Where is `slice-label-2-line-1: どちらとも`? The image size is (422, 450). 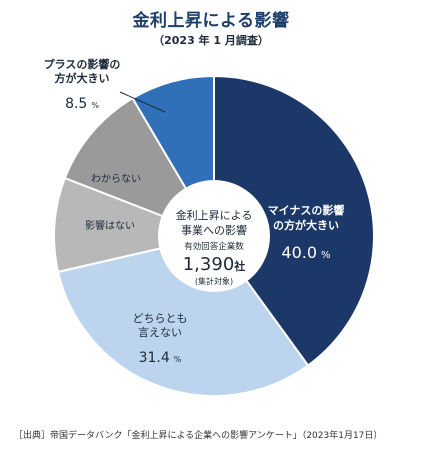
slice-label-2-line-1: どちらとも is located at coordinates (160, 318).